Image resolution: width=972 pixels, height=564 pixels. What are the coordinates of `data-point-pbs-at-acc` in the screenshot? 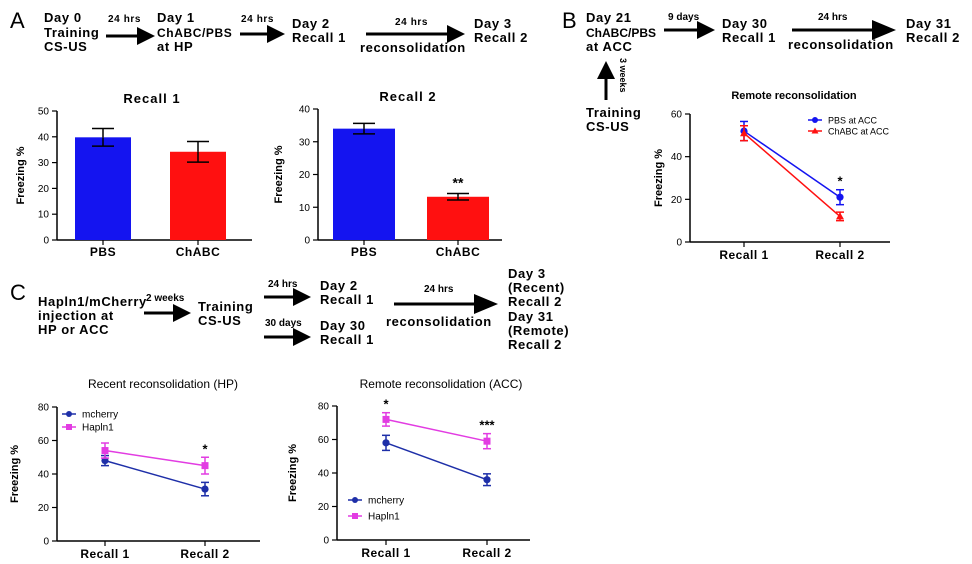 It's located at (840, 197).